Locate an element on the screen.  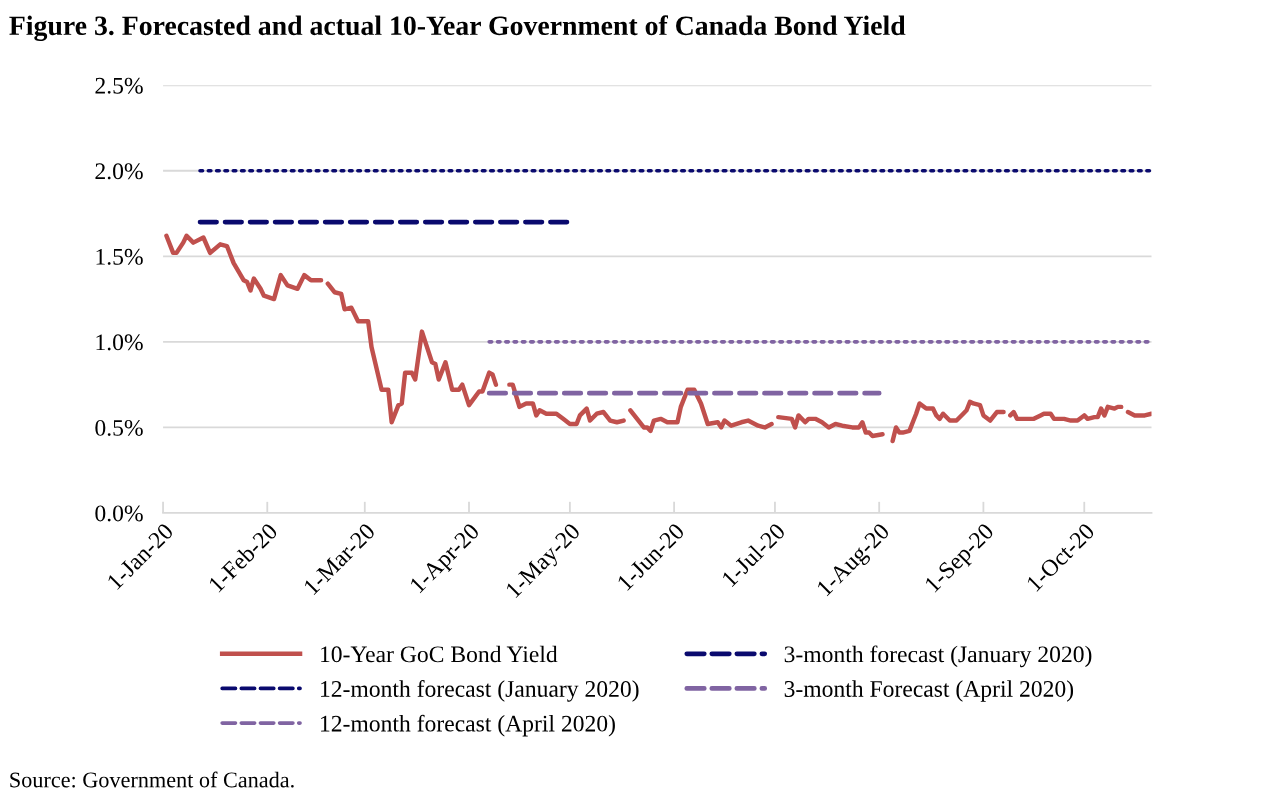
legend-label: 10-Year GoC Bond Yield is located at coordinates (439, 654).